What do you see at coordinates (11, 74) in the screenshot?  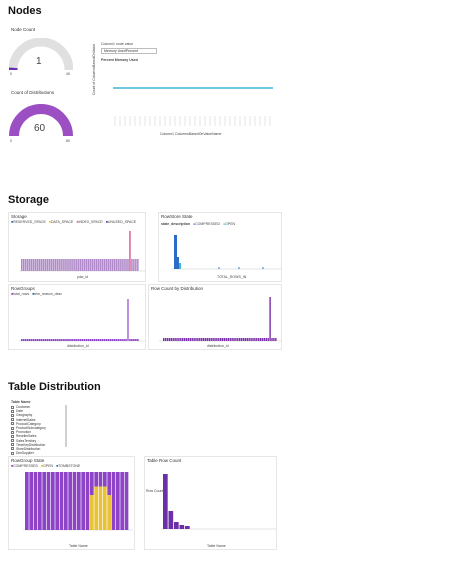 I see `node-count-min: 0` at bounding box center [11, 74].